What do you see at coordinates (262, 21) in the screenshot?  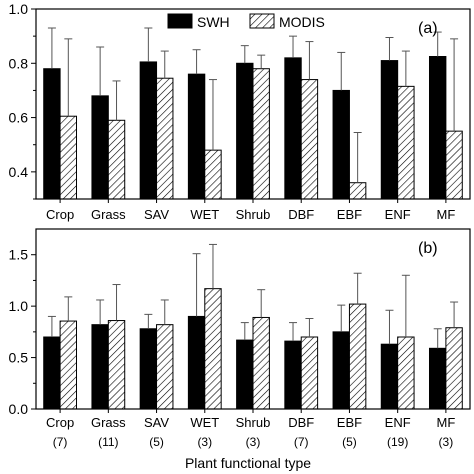 I see `legend-swatch-modis` at bounding box center [262, 21].